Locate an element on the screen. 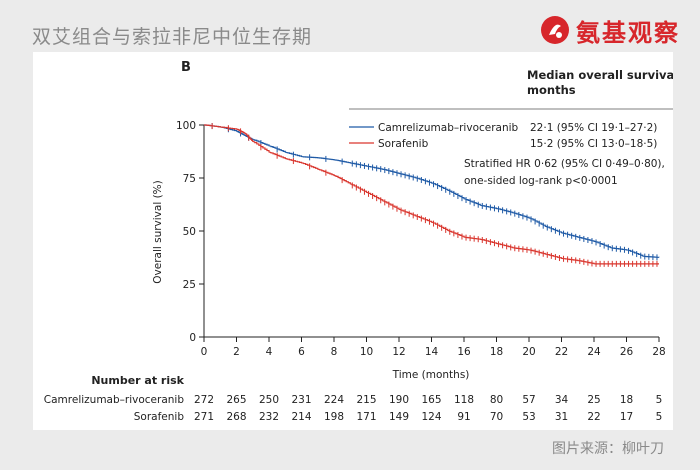 This screenshot has width=700, height=470. legend-title-text-line2: months is located at coordinates (551, 90).